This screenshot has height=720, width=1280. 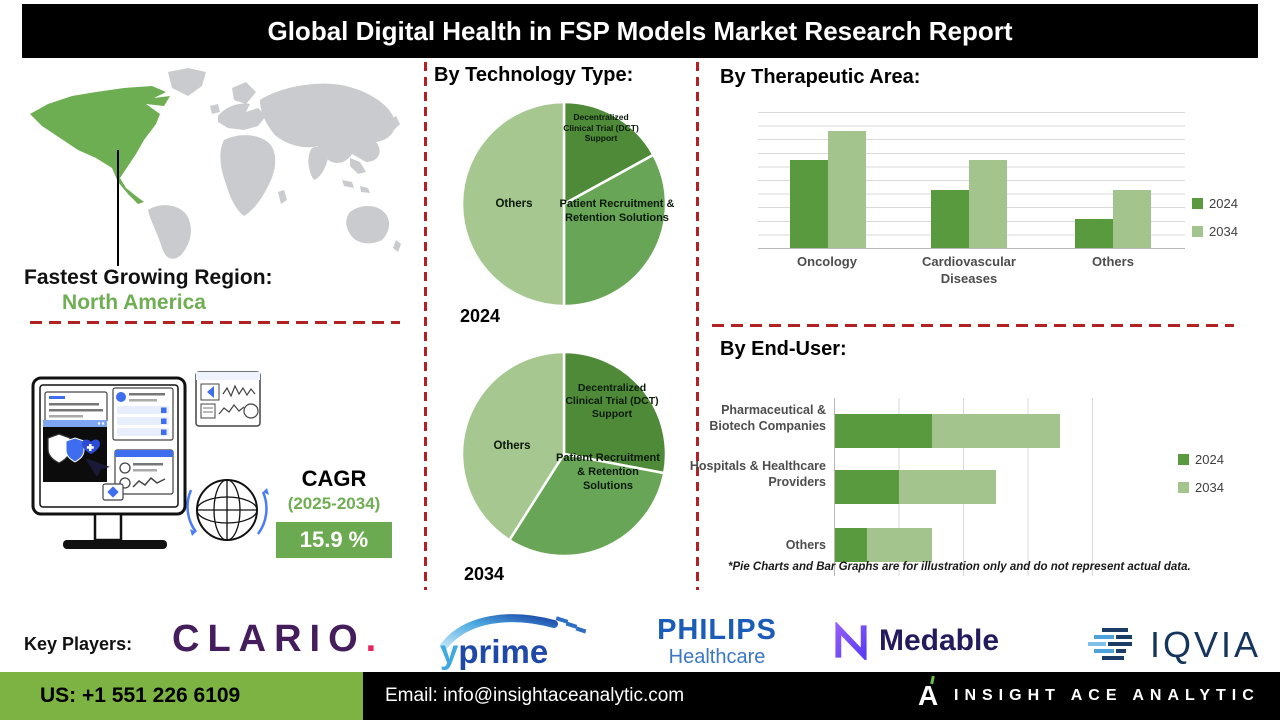 What do you see at coordinates (334, 503) in the screenshot?
I see `cagr-period: (2025-2034)` at bounding box center [334, 503].